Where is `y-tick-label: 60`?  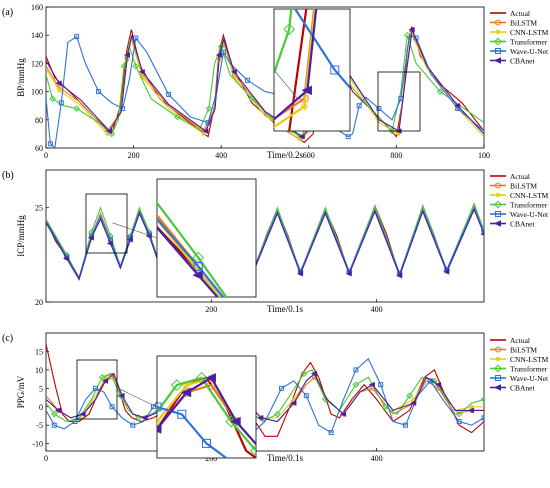
y-tick-label: 60 is located at coordinates (39, 148).